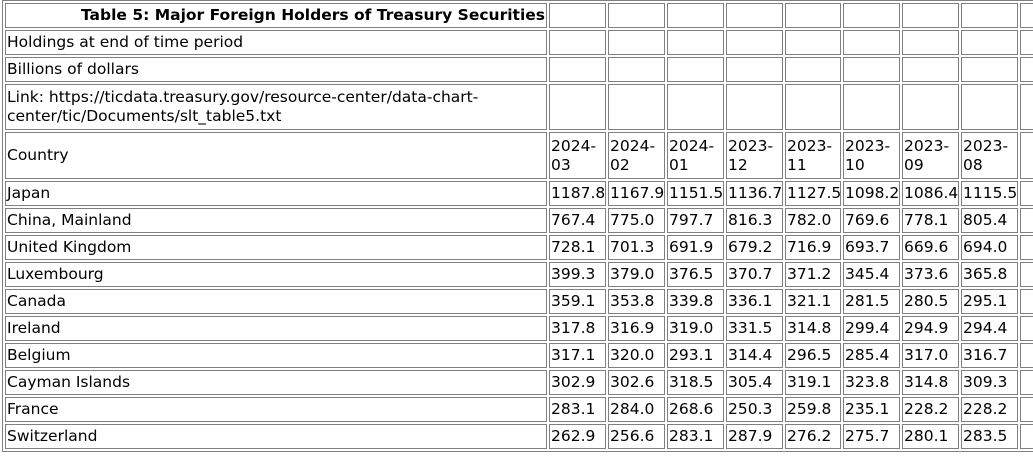  What do you see at coordinates (754, 220) in the screenshot?
I see `value-cell: 816.3` at bounding box center [754, 220].